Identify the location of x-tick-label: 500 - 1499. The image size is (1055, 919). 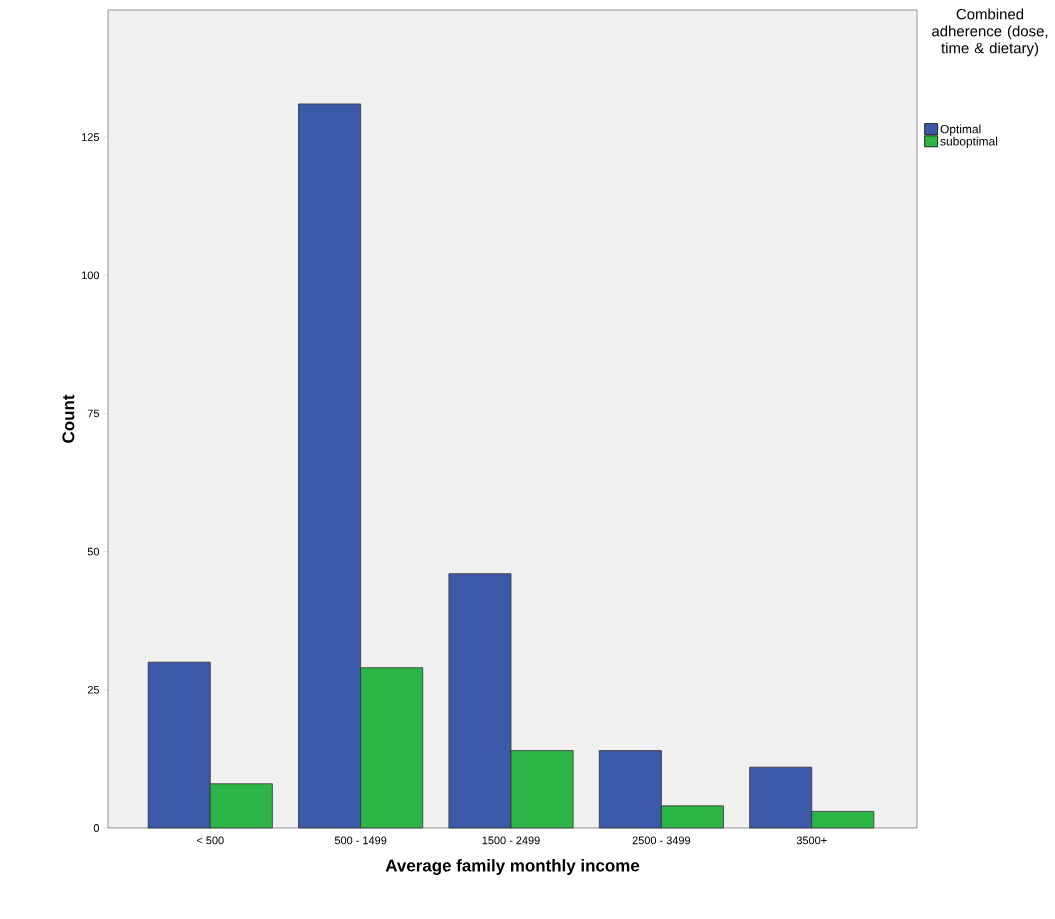
(360, 840).